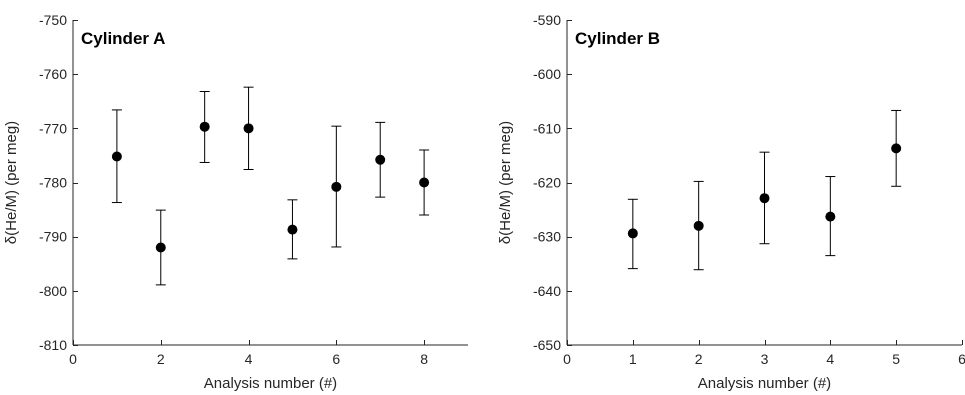 The image size is (965, 395). I want to click on panel-b-y-tick-label-3: -620, so click(547, 183).